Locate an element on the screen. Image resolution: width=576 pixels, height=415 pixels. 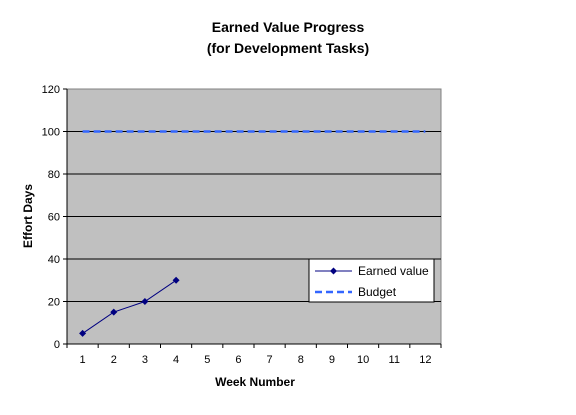
legend-earned-value-marker is located at coordinates (333, 271).